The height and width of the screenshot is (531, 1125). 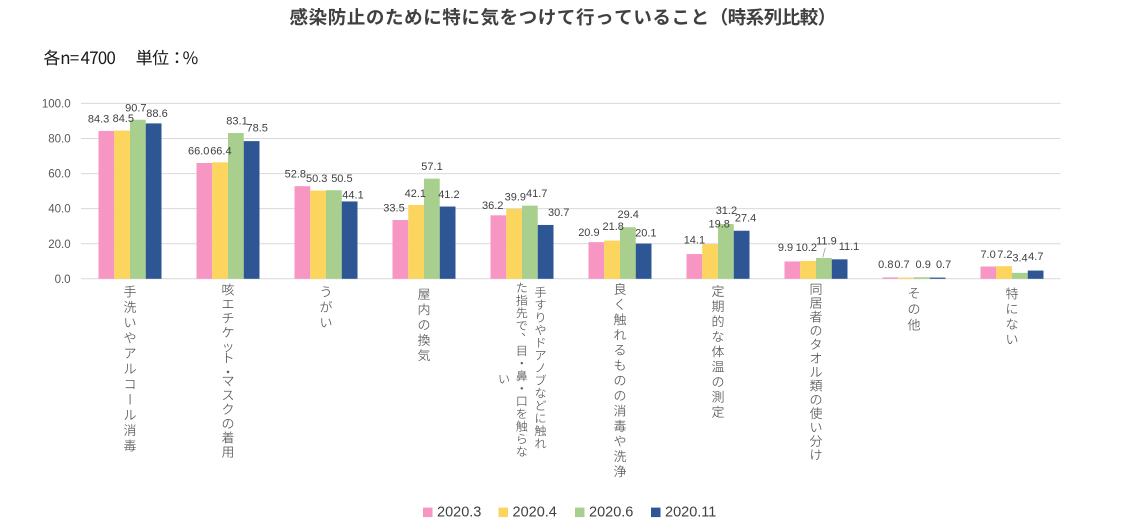 I want to click on svg-text: 52.8, so click(x=295, y=175).